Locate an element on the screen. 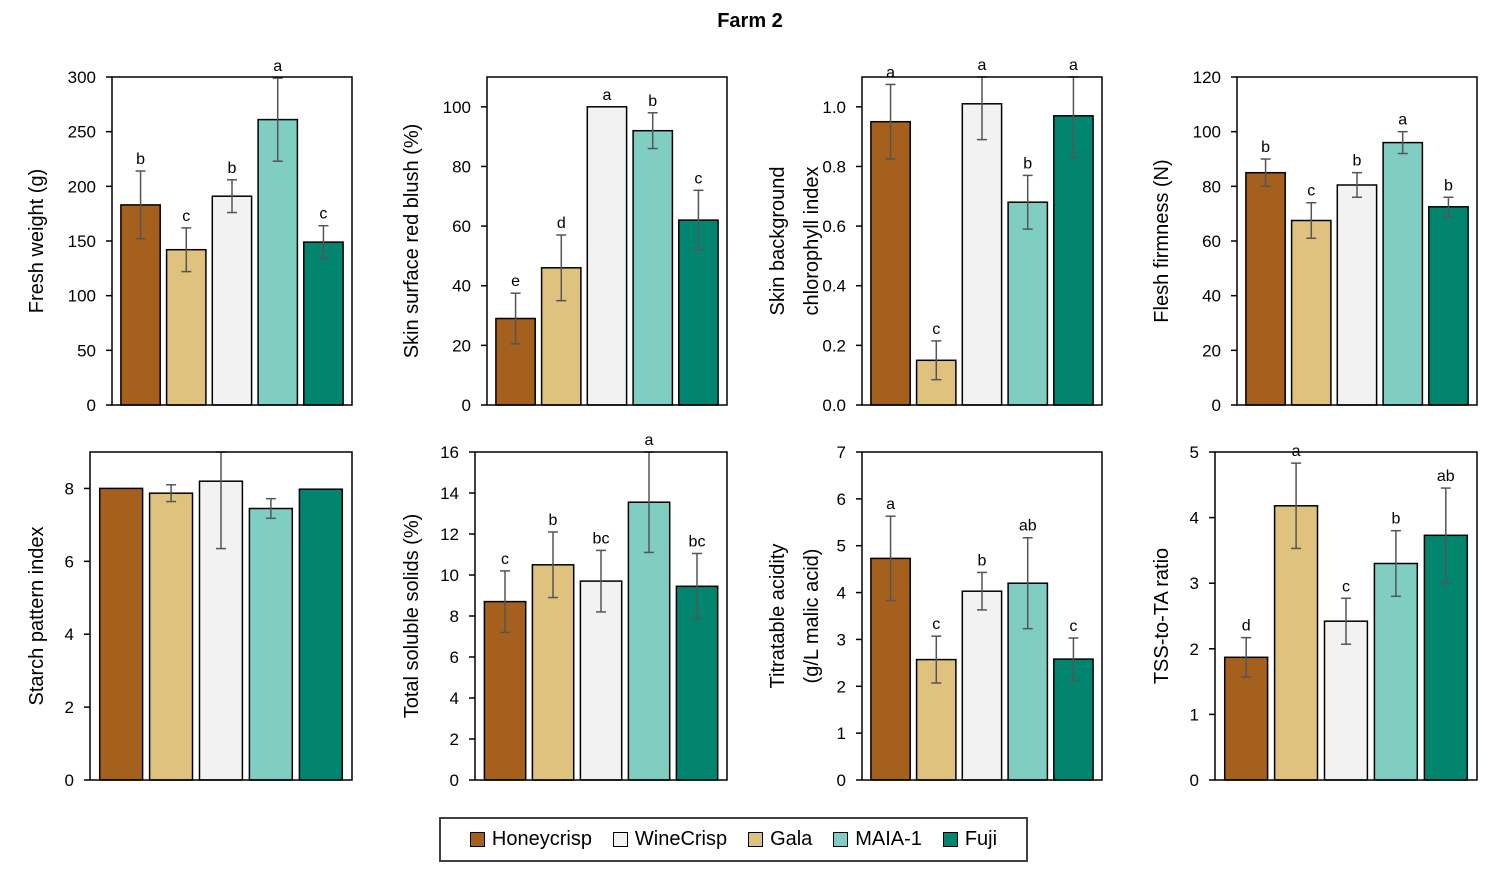  y-tick-label: 5 is located at coordinates (1194, 452).